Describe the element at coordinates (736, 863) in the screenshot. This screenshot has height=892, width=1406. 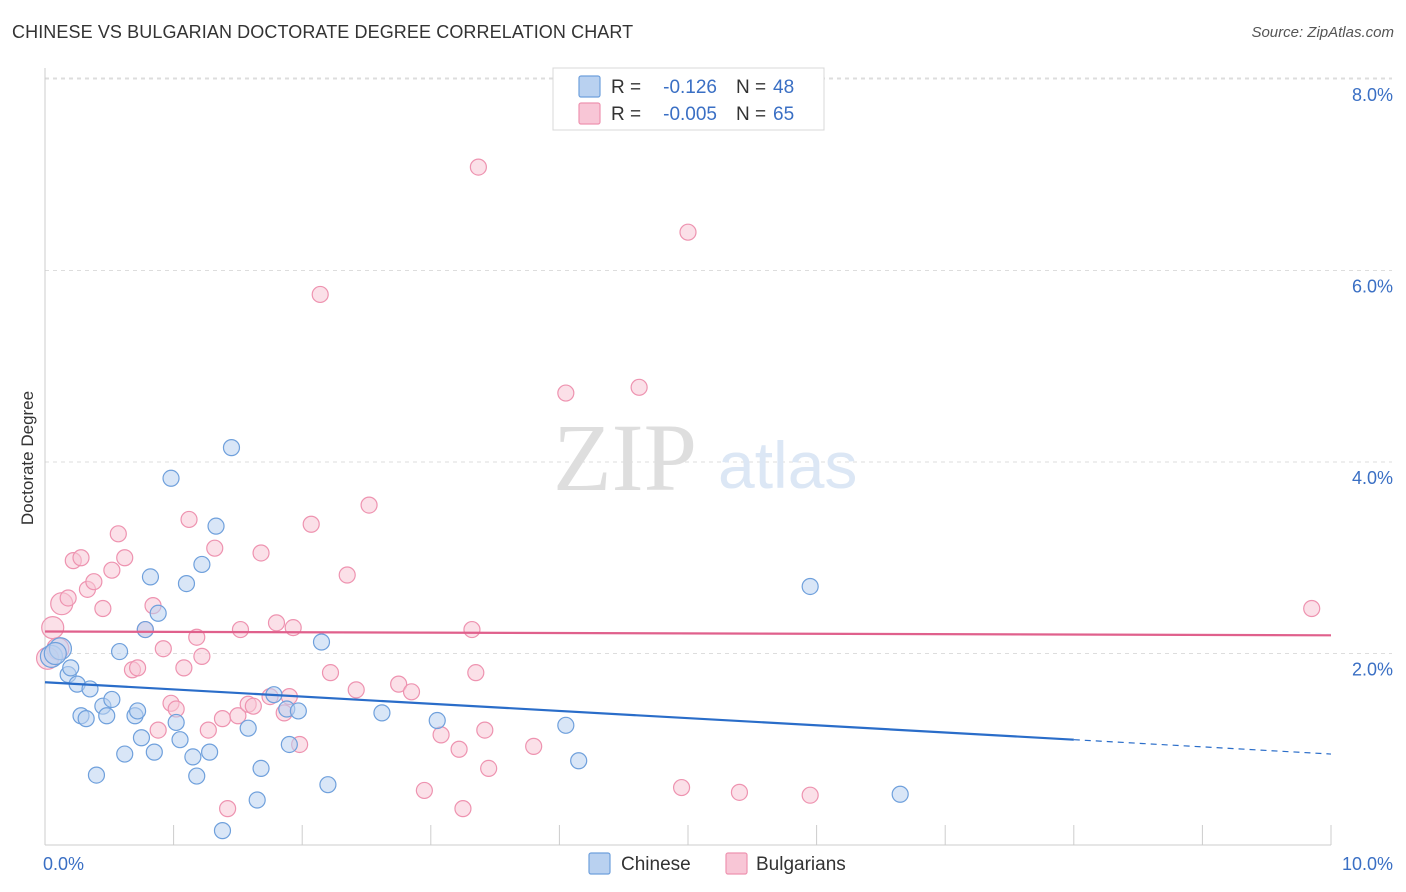
I see `bulgarians-series-swatch` at that location.